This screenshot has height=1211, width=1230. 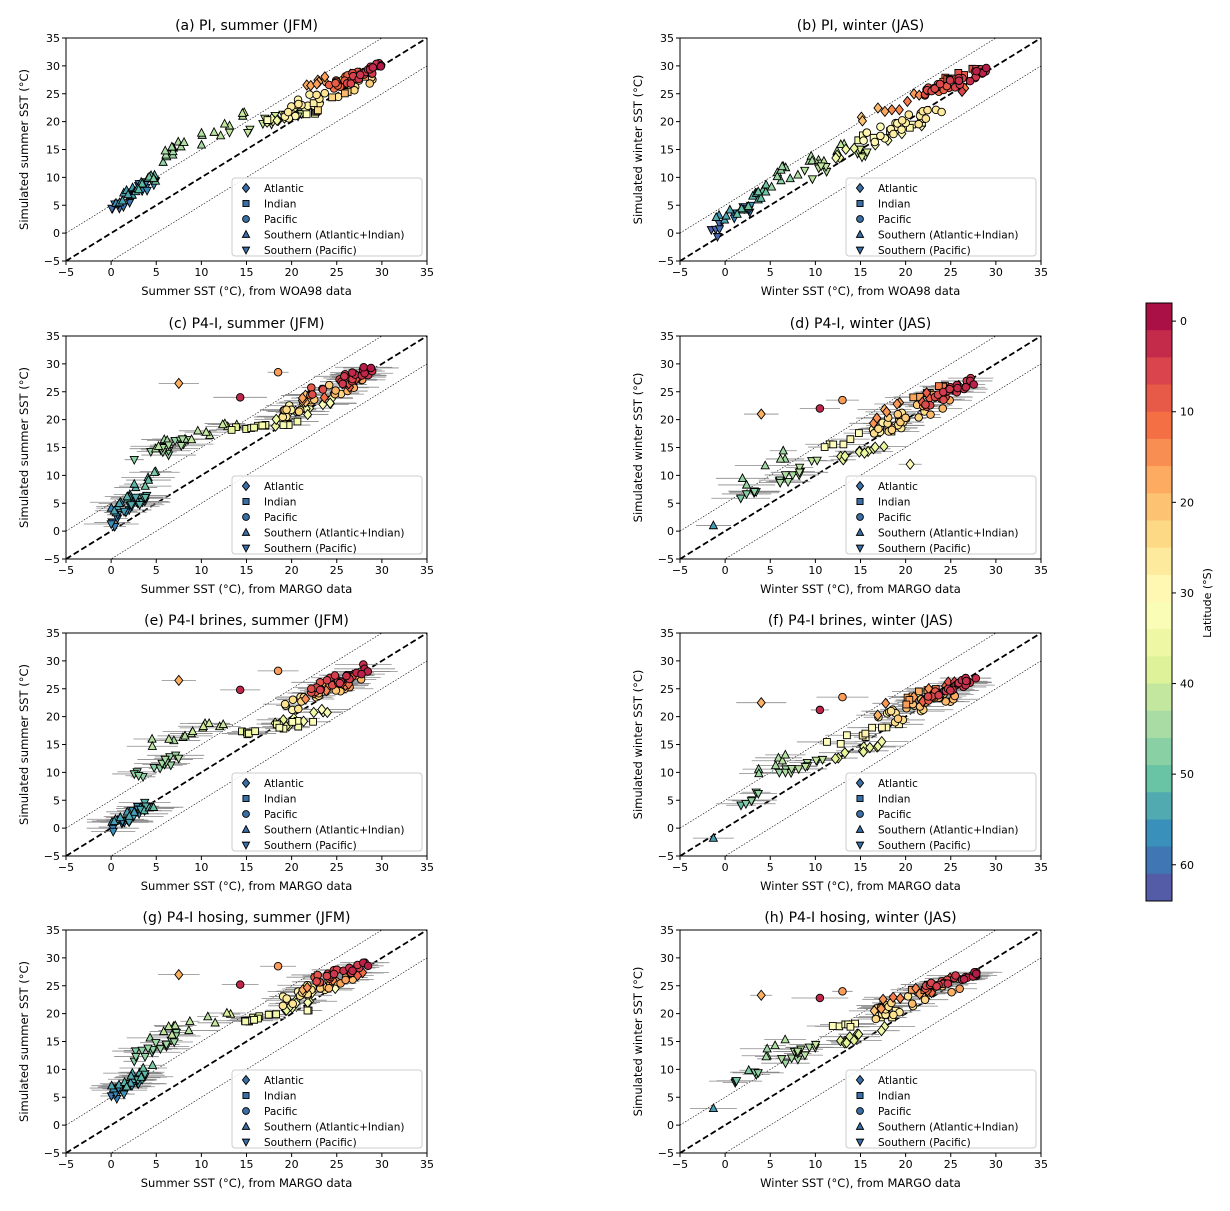 I want to click on panel-title: (e) P4-I brines, summer (JFM), so click(x=246, y=621).